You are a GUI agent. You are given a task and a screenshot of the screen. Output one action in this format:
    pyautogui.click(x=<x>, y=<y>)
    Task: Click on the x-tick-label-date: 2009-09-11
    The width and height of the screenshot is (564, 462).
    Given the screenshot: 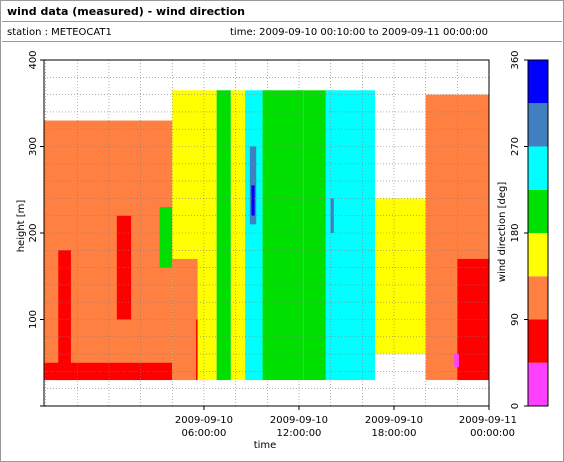 What is the action you would take?
    pyautogui.click(x=488, y=420)
    